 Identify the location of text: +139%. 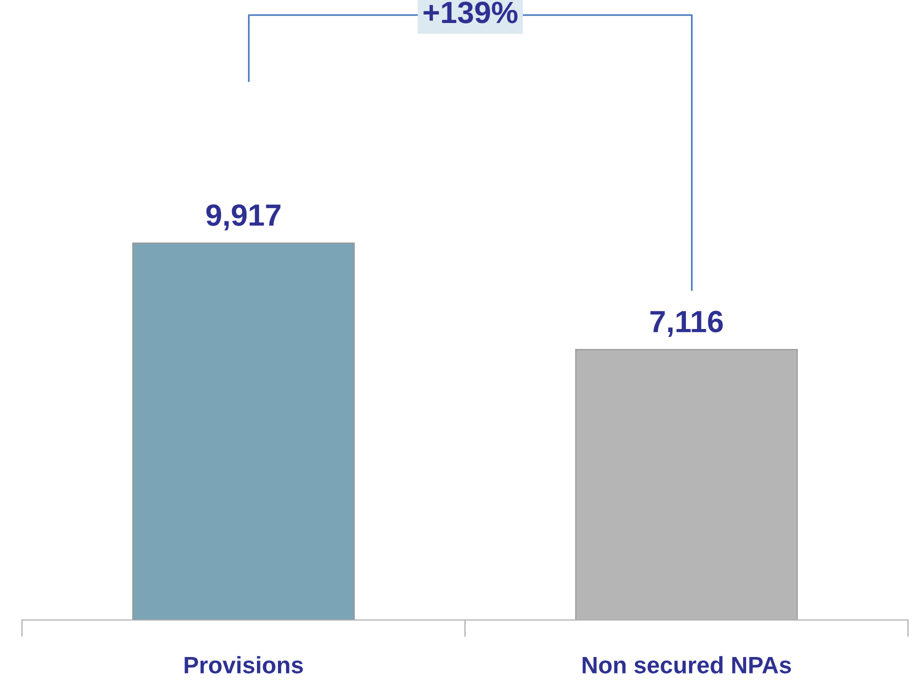
(471, 13).